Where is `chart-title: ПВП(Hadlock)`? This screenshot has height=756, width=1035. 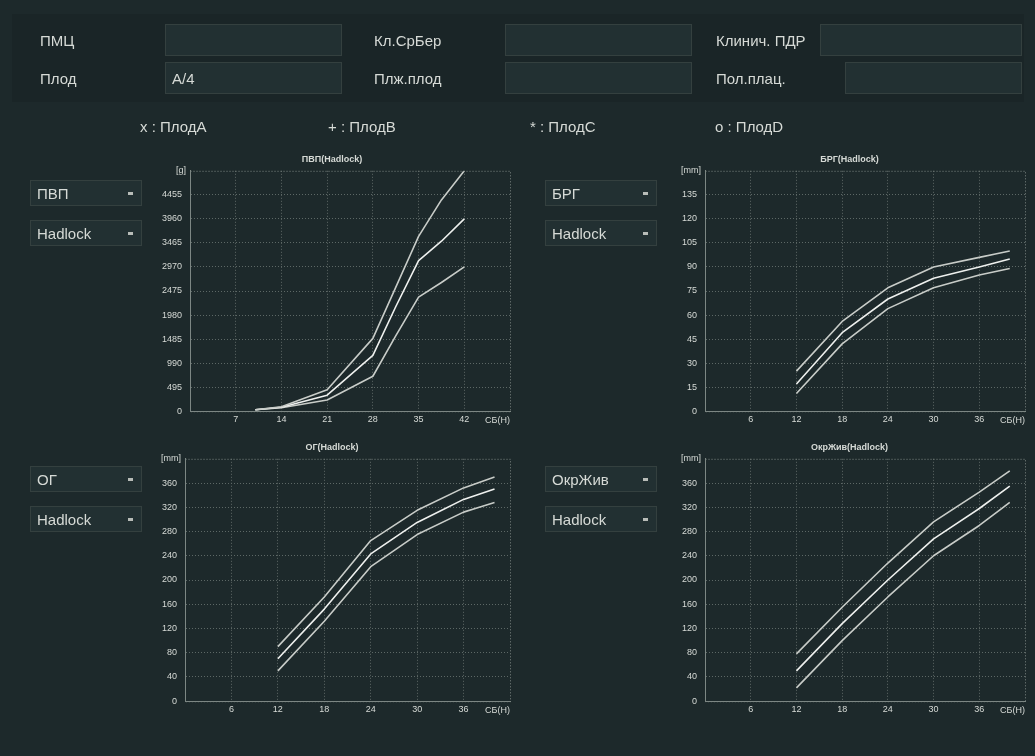 chart-title: ПВП(Hadlock) is located at coordinates (332, 158).